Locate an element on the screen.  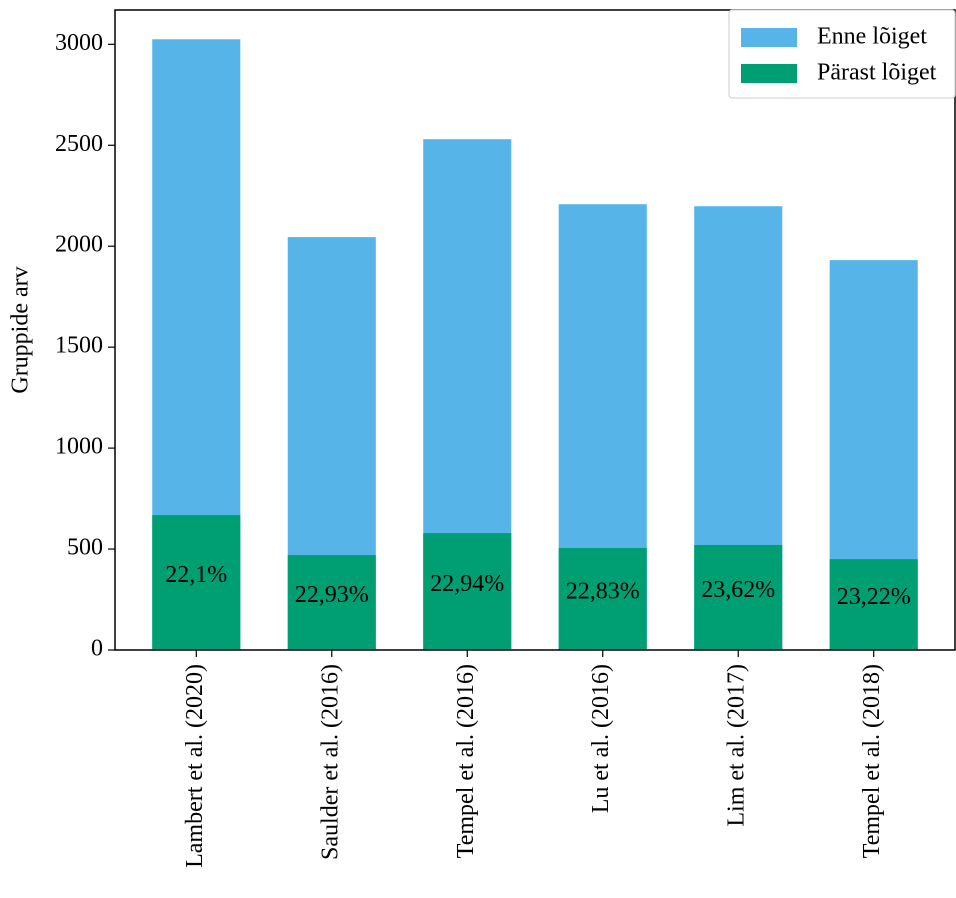
y-tick-label: 2000 is located at coordinates (79, 245).